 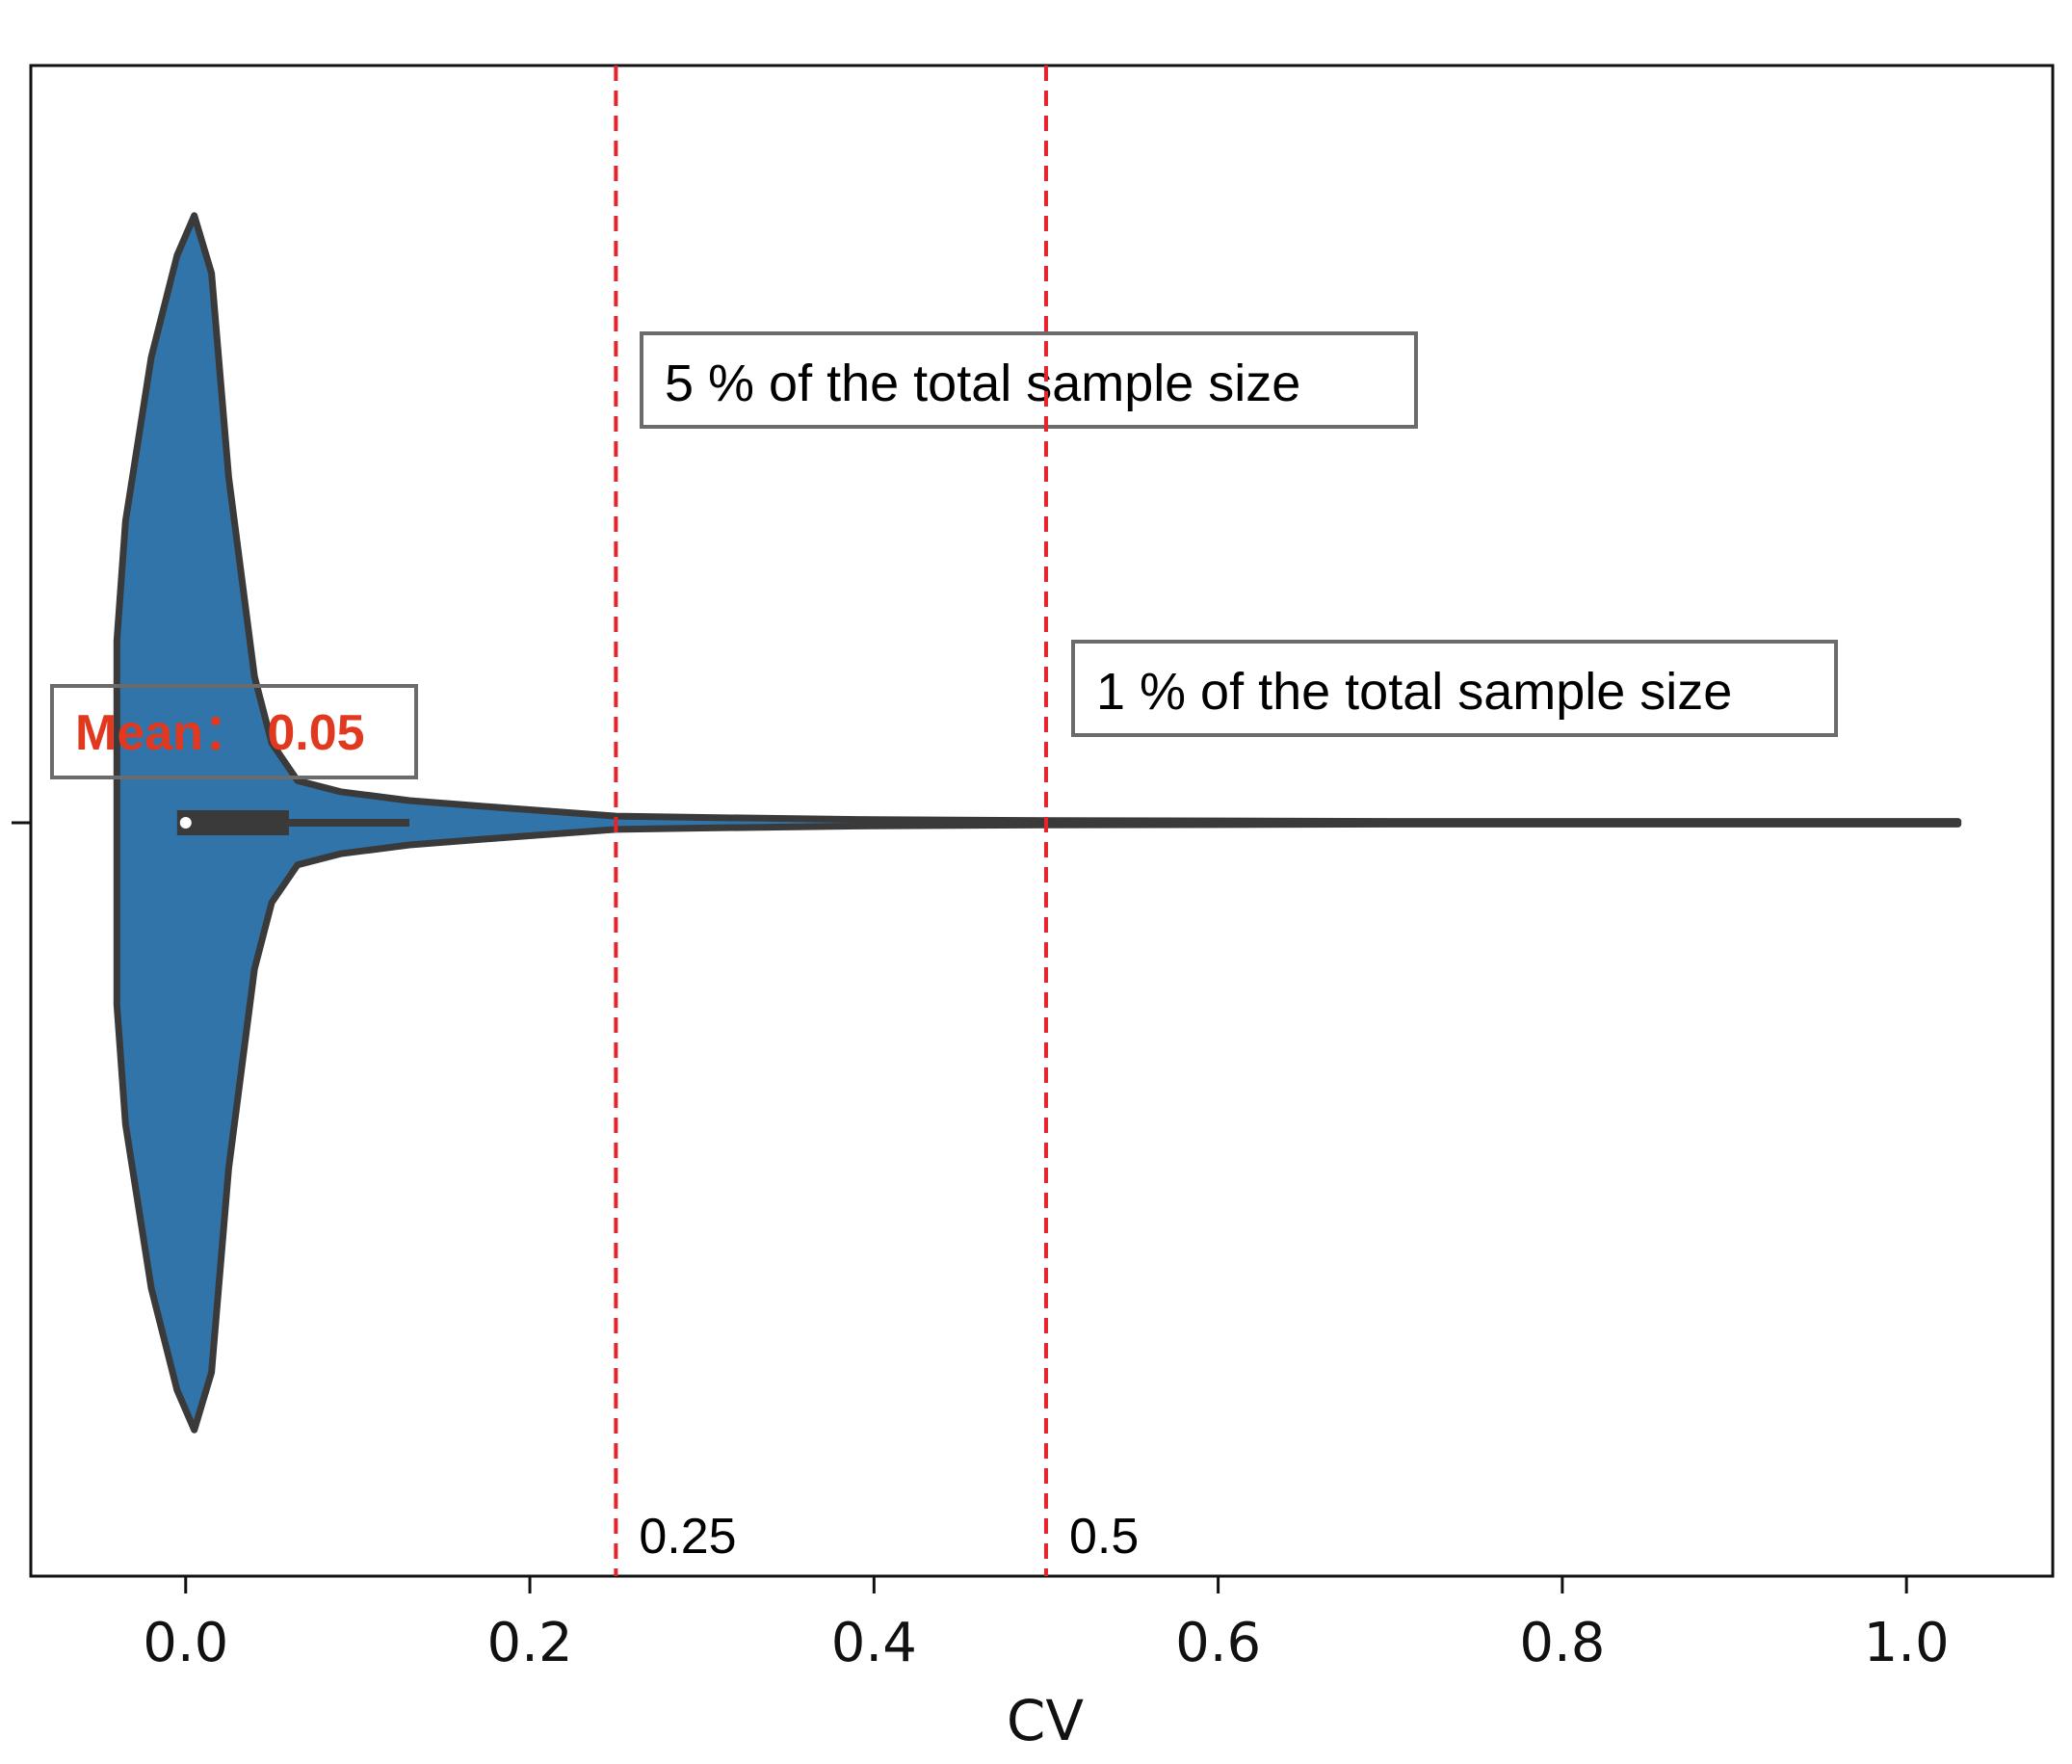 What do you see at coordinates (232, 822) in the screenshot?
I see `iqr-box` at bounding box center [232, 822].